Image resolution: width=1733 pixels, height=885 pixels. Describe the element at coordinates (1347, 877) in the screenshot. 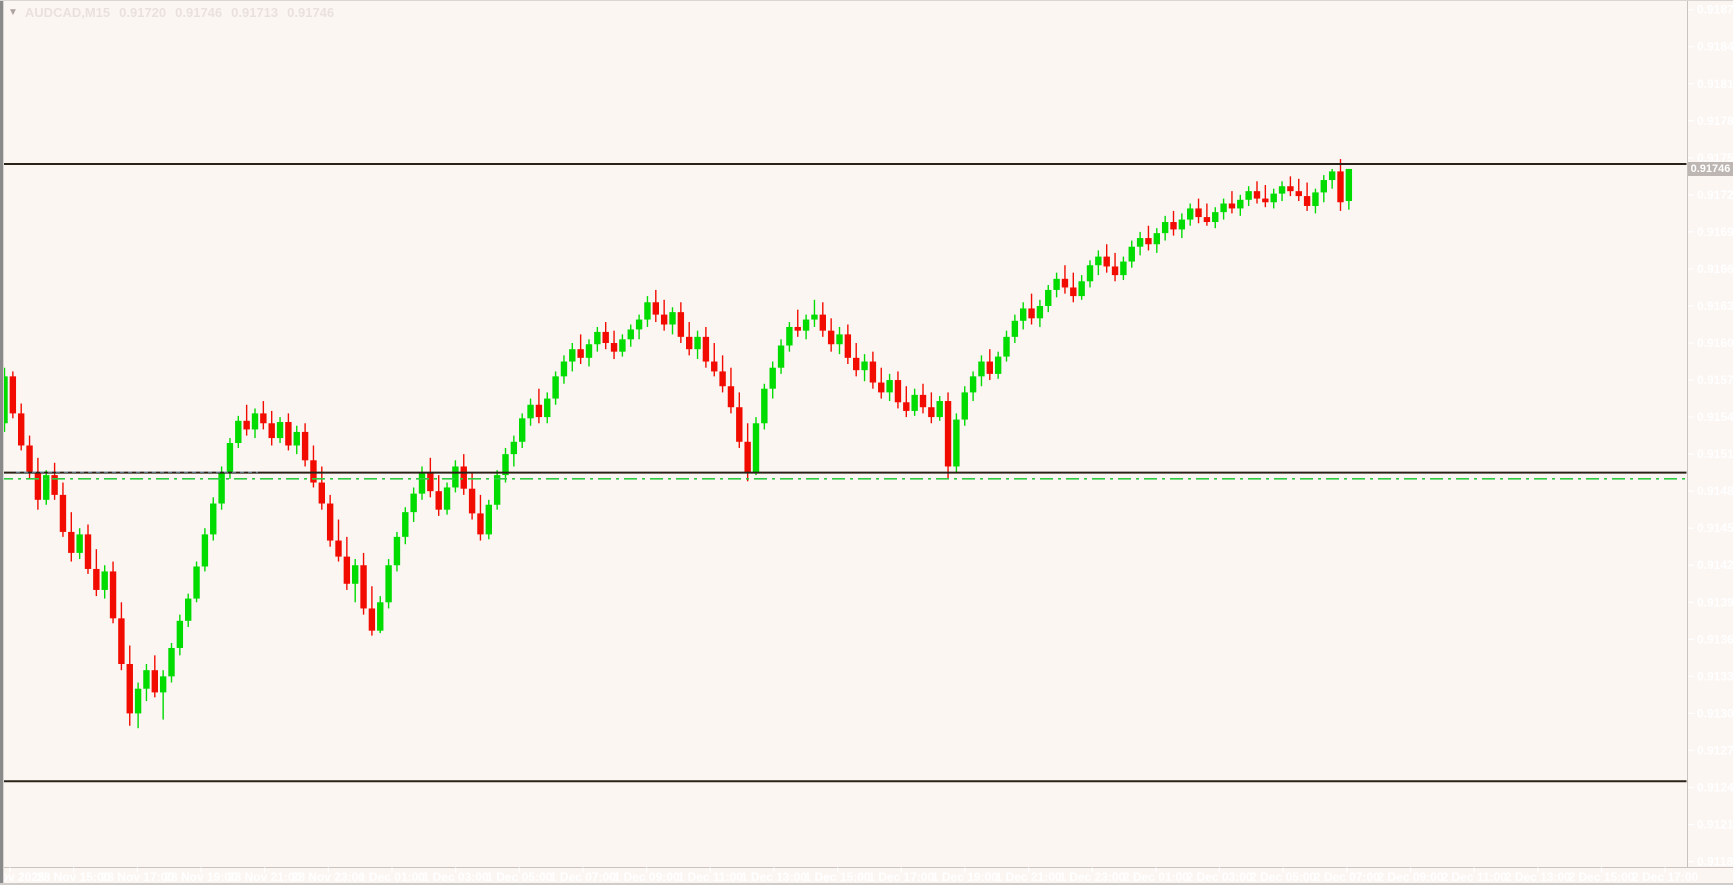

I see `time-tick-label: 2 Dec 07:00` at that location.